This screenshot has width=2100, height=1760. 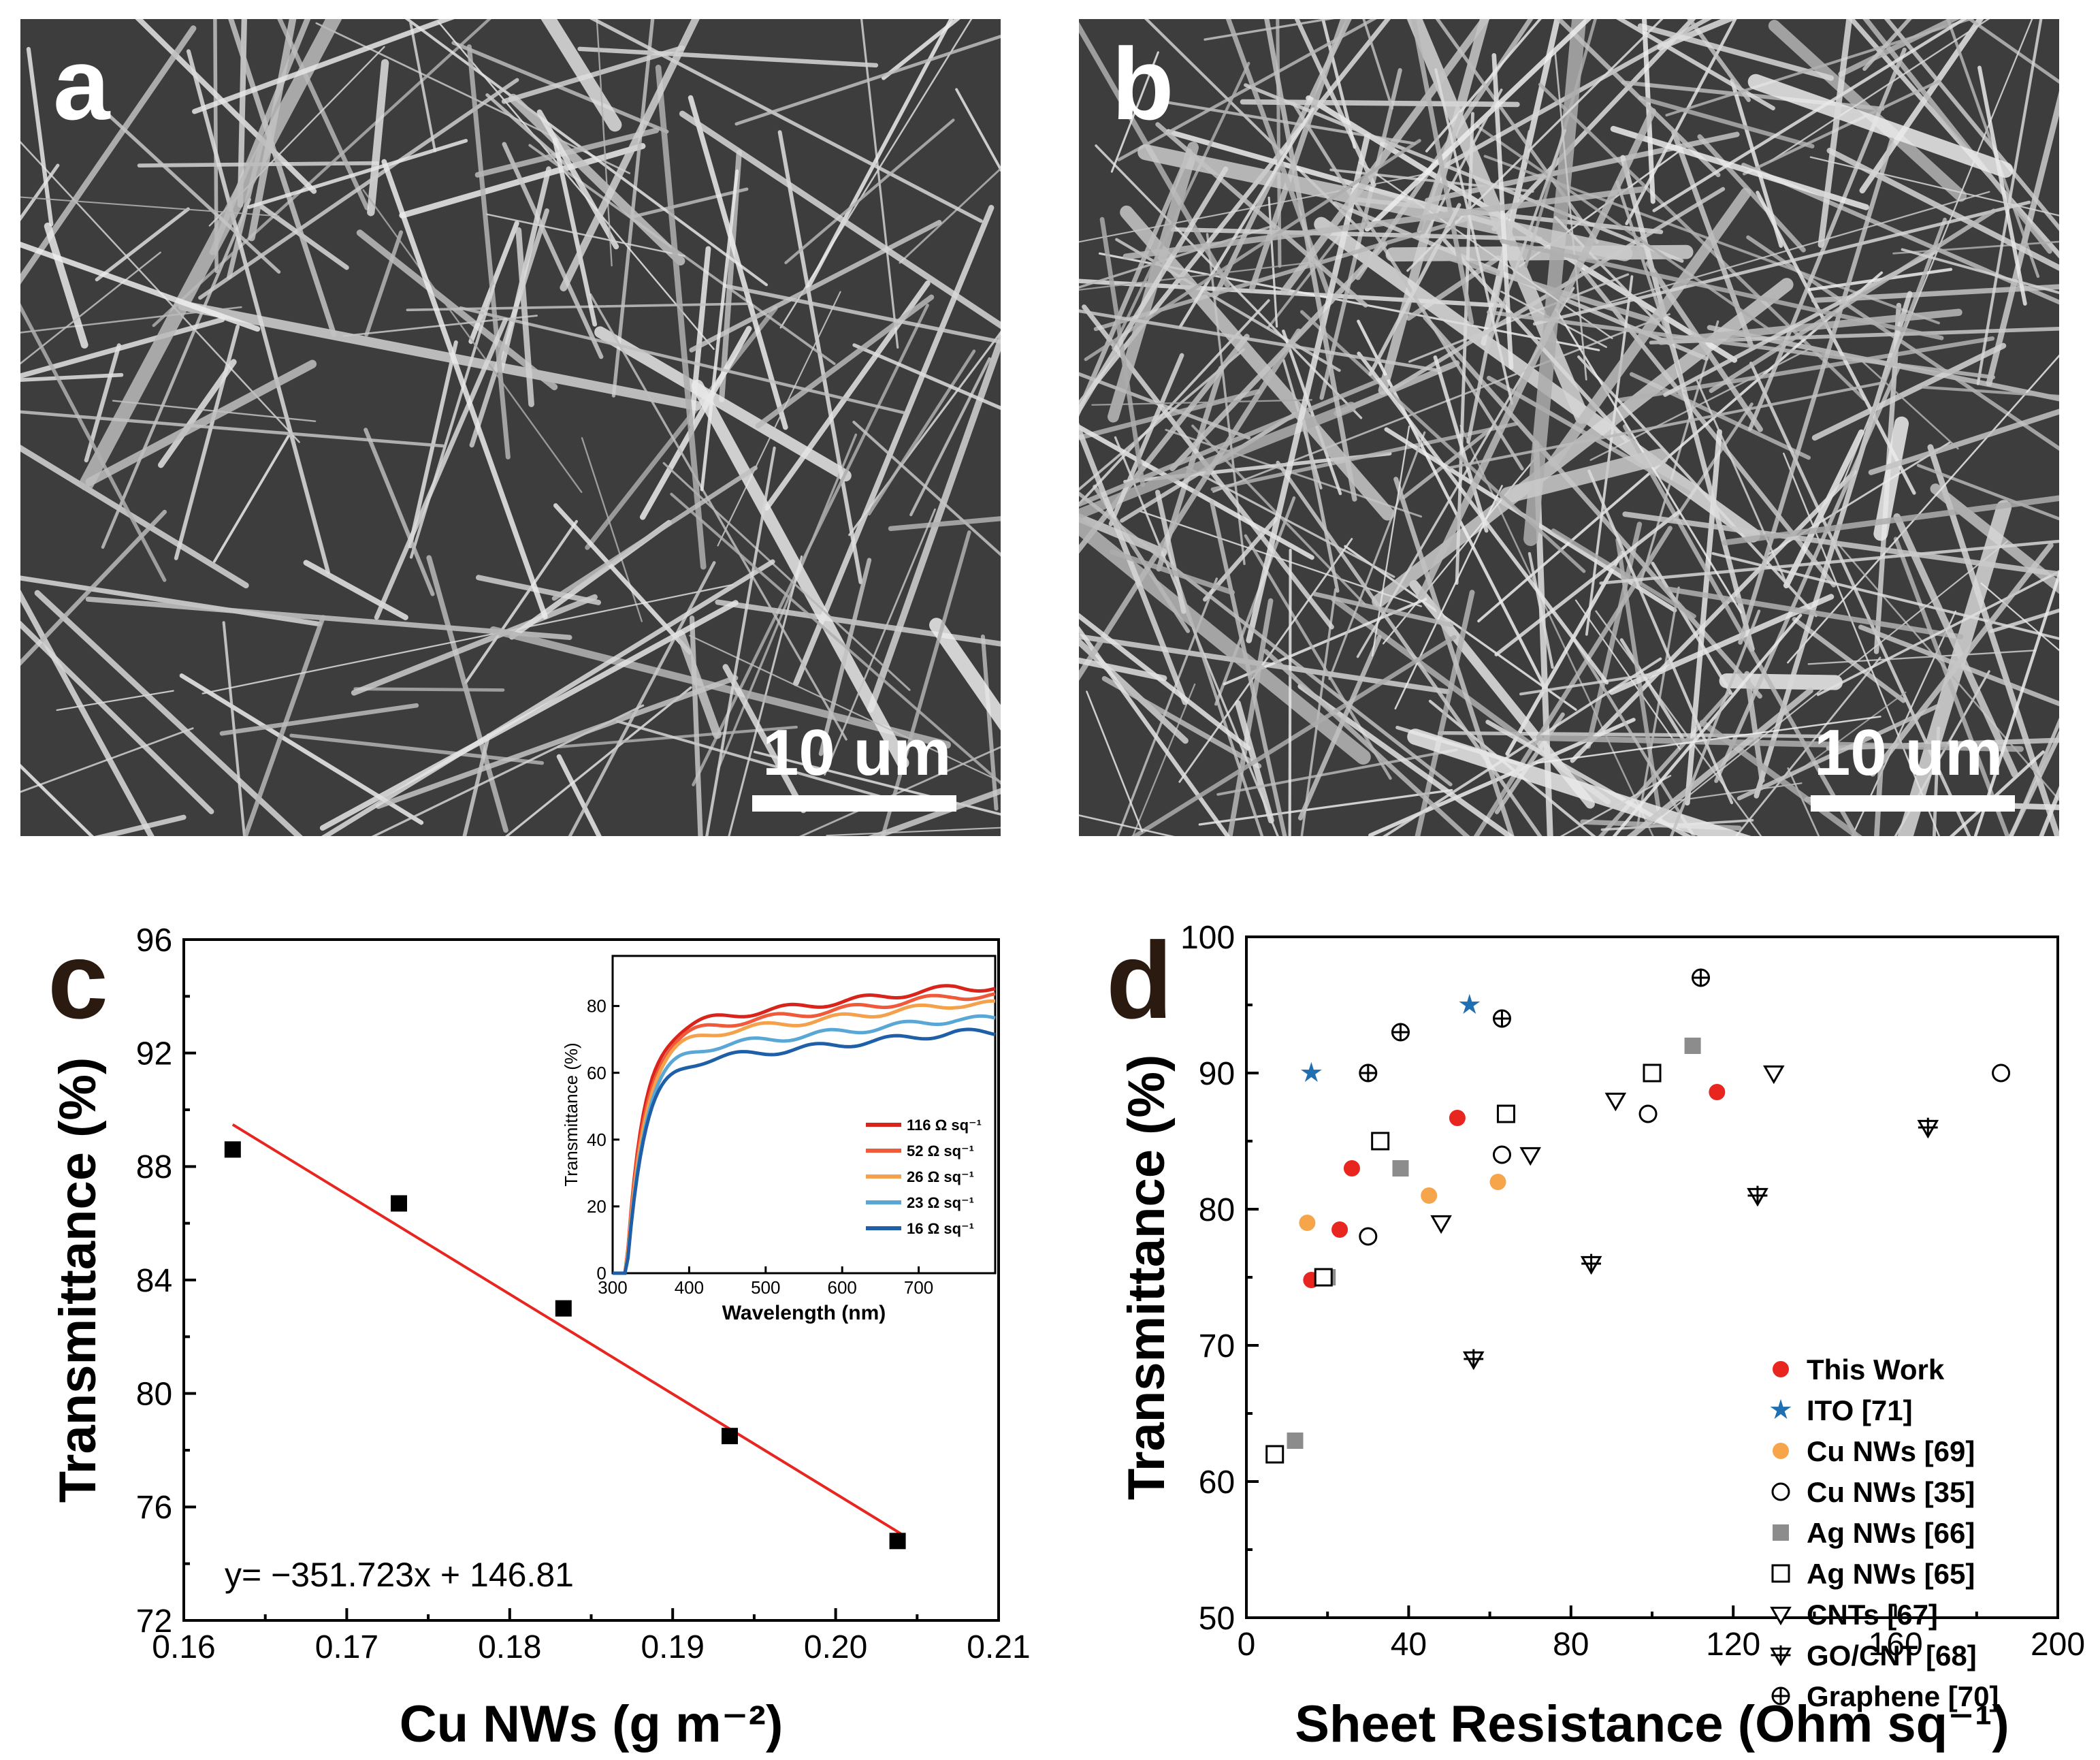 What do you see at coordinates (1891, 1492) in the screenshot?
I see `legend-label: Cu NWs [35]` at bounding box center [1891, 1492].